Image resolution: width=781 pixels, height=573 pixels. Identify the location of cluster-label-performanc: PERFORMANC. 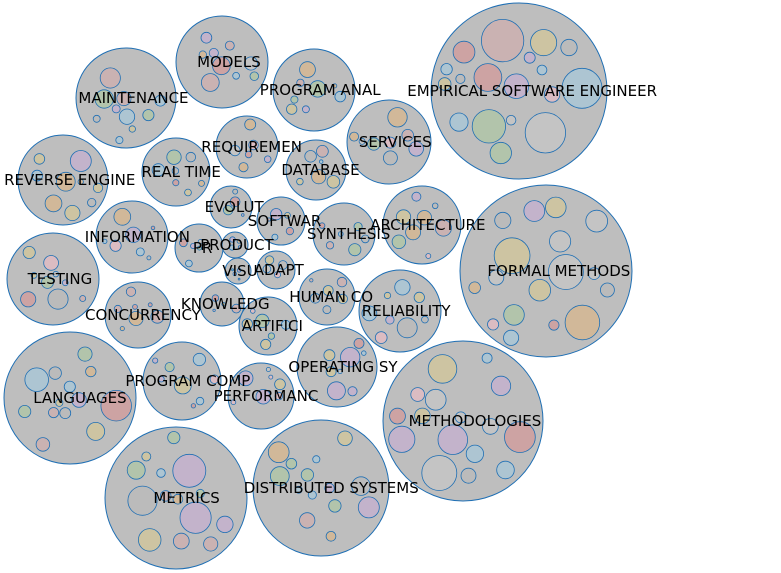
(266, 396).